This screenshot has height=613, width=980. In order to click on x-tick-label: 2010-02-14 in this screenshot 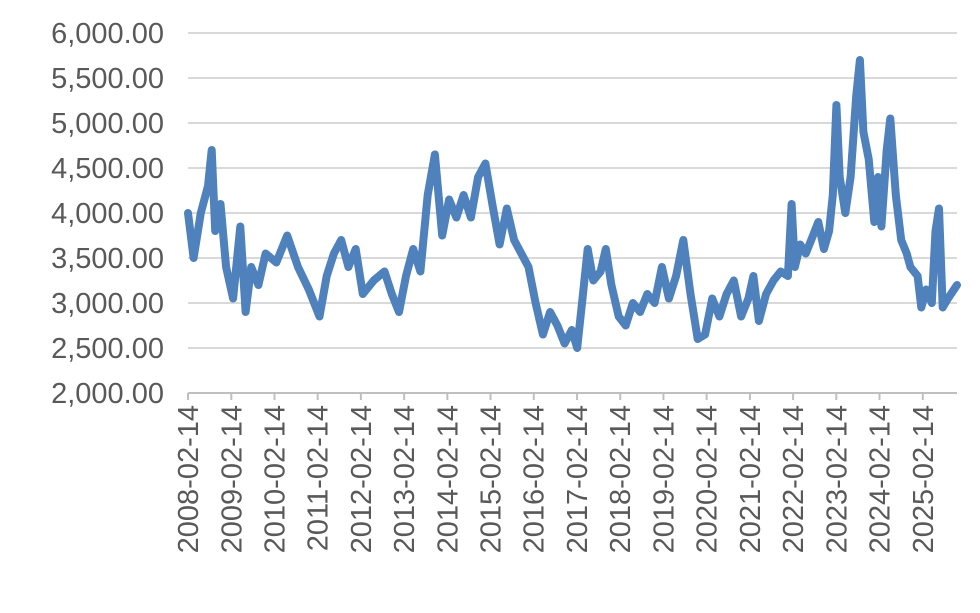, I will do `click(275, 479)`.